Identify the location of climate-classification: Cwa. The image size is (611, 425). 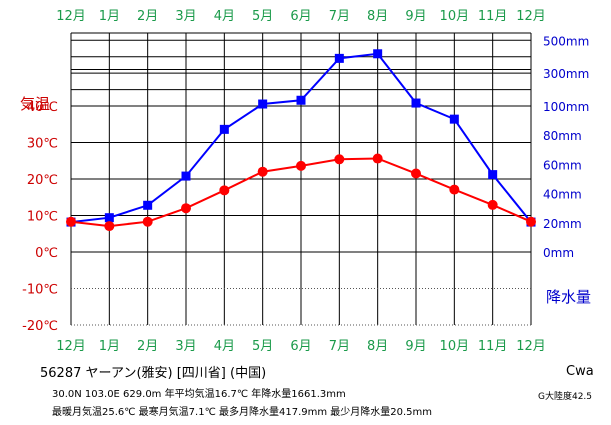
(580, 371).